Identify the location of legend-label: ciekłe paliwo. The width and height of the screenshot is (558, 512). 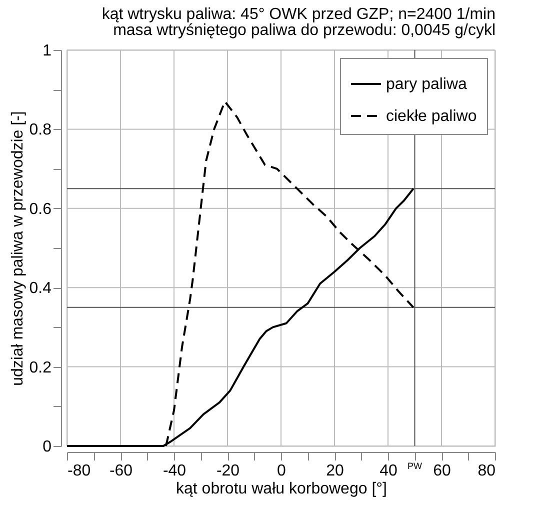
(431, 116).